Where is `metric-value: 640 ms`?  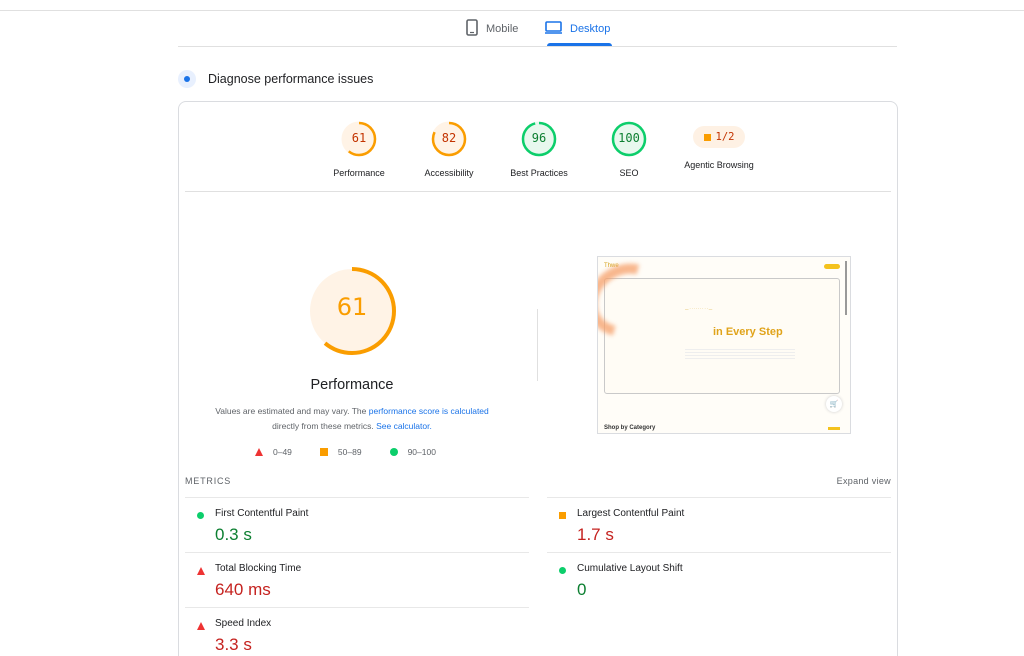
metric-value: 640 ms is located at coordinates (243, 589).